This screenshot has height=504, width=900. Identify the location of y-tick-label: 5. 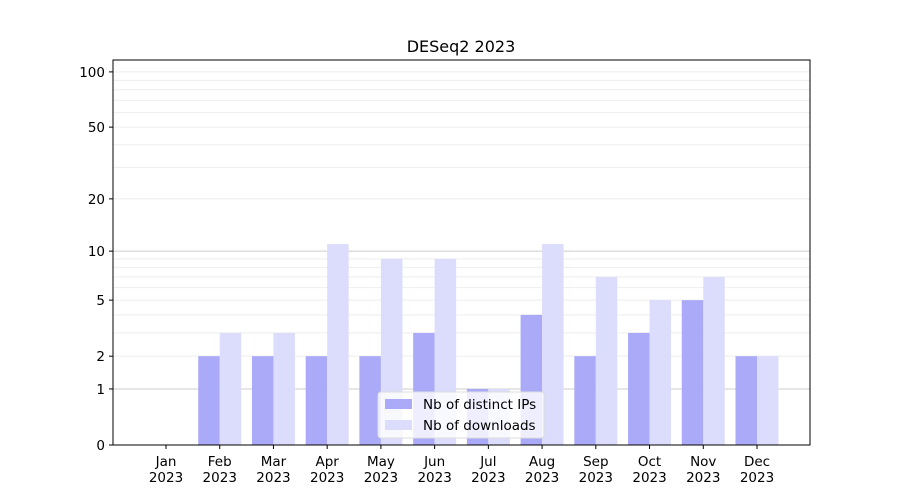
(100, 301).